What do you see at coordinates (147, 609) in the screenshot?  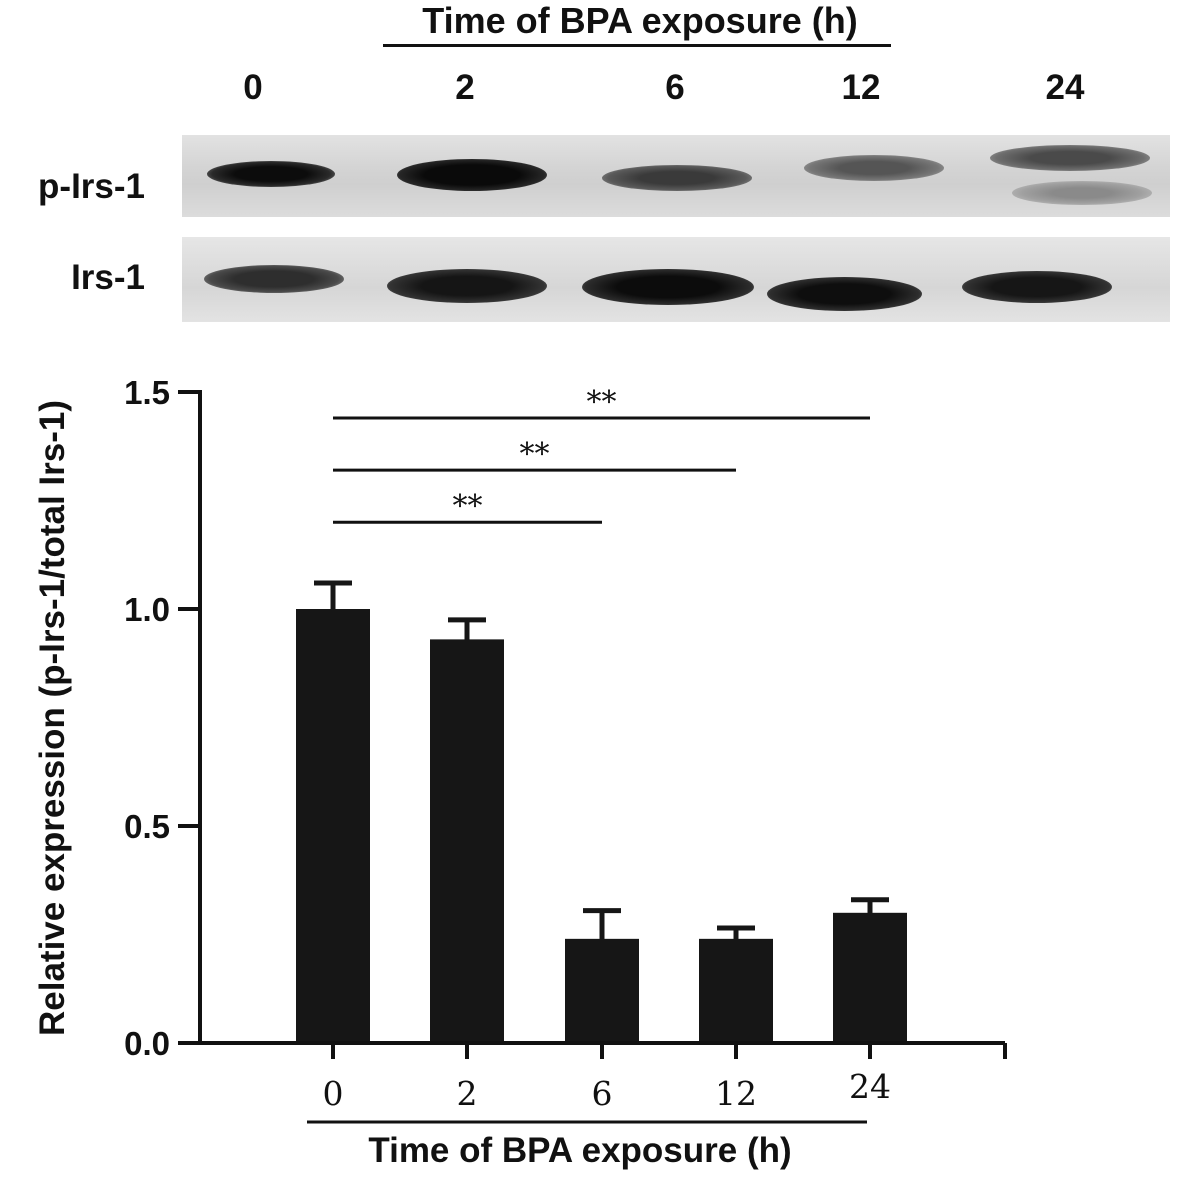 I see `y-tick-label: 1.0` at bounding box center [147, 609].